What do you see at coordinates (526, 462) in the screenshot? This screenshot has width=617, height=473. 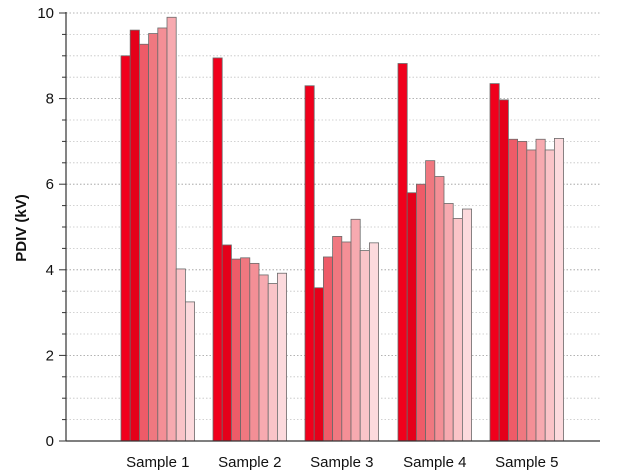 I see `x-category-label: Sample 5` at bounding box center [526, 462].